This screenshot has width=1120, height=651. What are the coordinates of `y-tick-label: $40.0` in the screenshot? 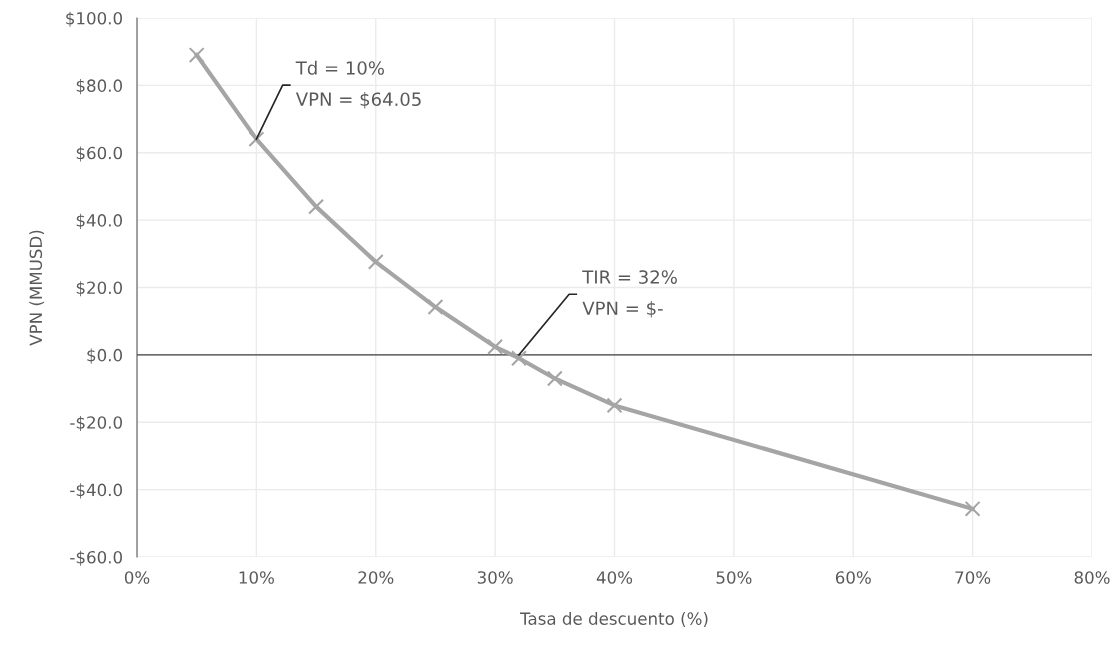 It's located at (99, 221).